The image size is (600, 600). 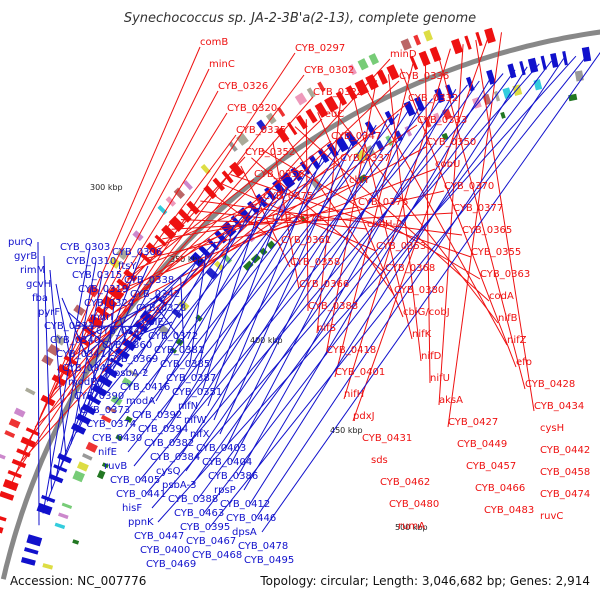 I want to click on gene-label-reverse: CYB_0328, so click(x=161, y=308).